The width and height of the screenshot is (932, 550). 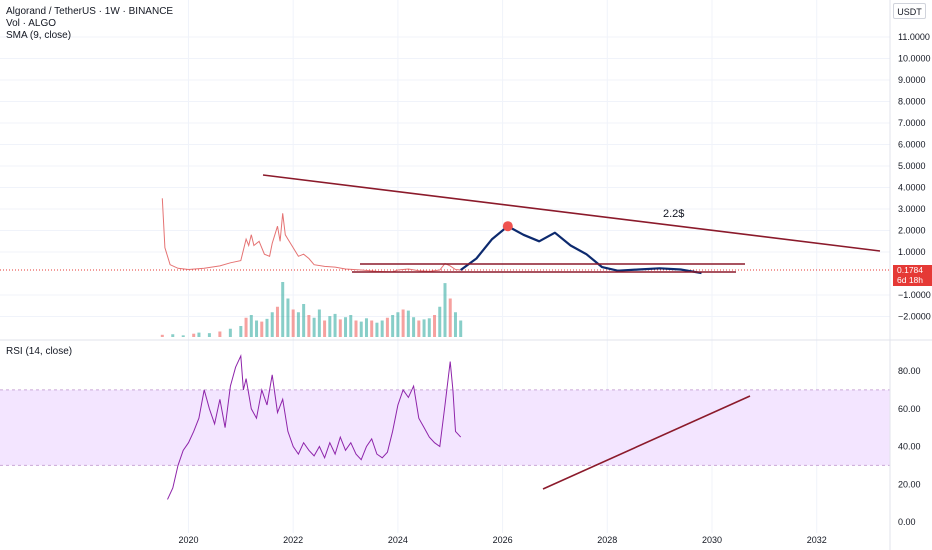 What do you see at coordinates (311, 235) in the screenshot?
I see `price-series` at bounding box center [311, 235].